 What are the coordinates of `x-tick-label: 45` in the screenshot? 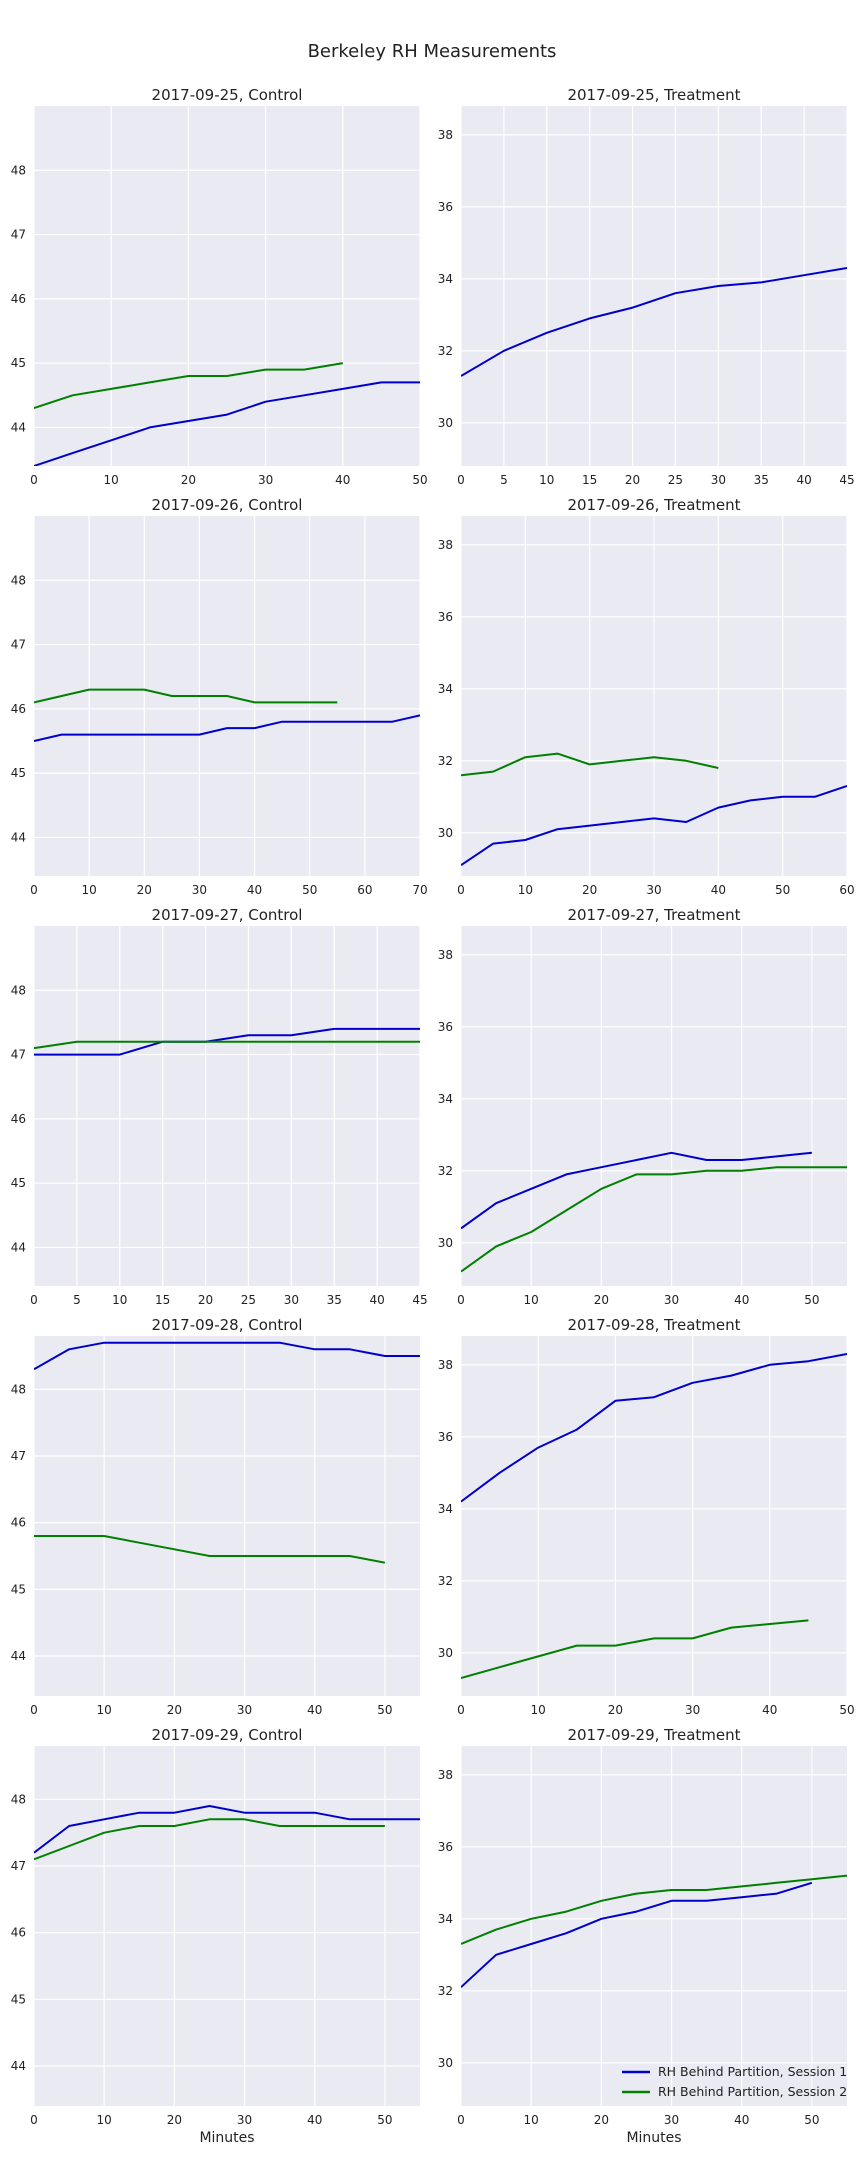 It's located at (419, 1300).